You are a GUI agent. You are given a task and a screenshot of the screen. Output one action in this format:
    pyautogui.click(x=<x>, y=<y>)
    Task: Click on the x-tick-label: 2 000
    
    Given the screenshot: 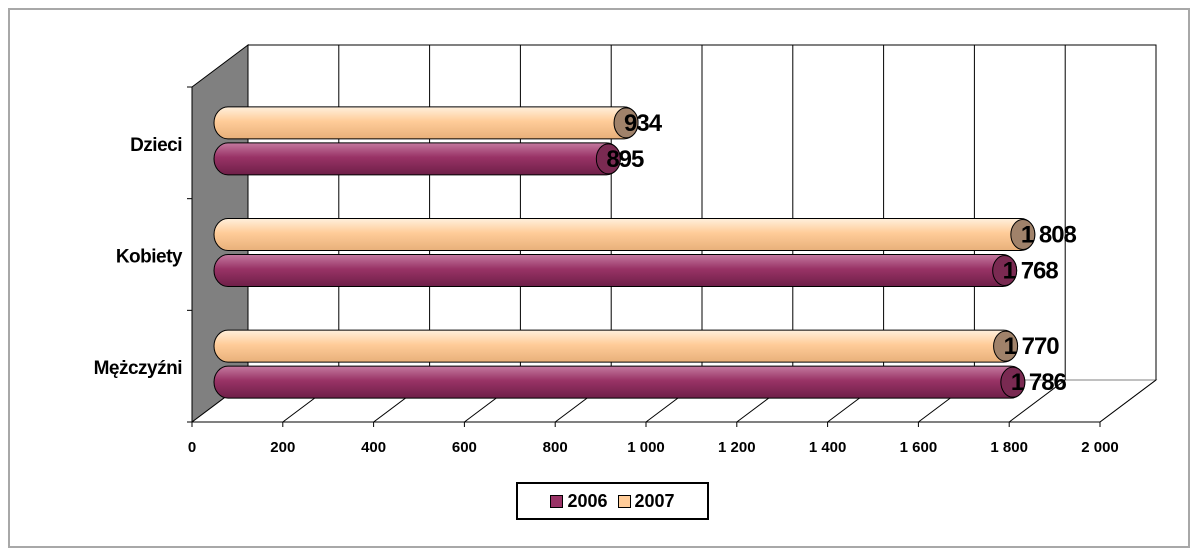 What is the action you would take?
    pyautogui.click(x=1100, y=447)
    